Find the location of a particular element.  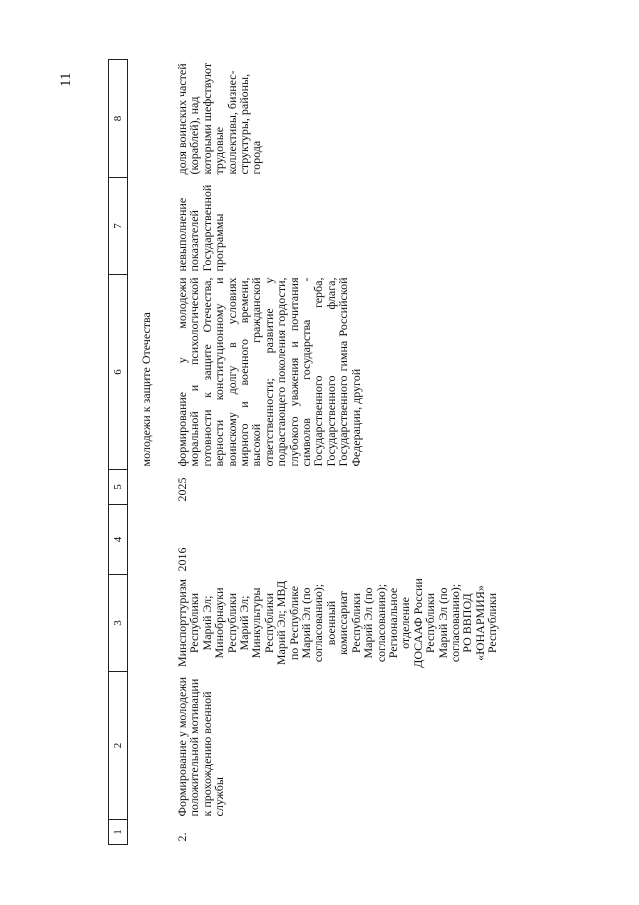

header-cell: 2 is located at coordinates (118, 745).